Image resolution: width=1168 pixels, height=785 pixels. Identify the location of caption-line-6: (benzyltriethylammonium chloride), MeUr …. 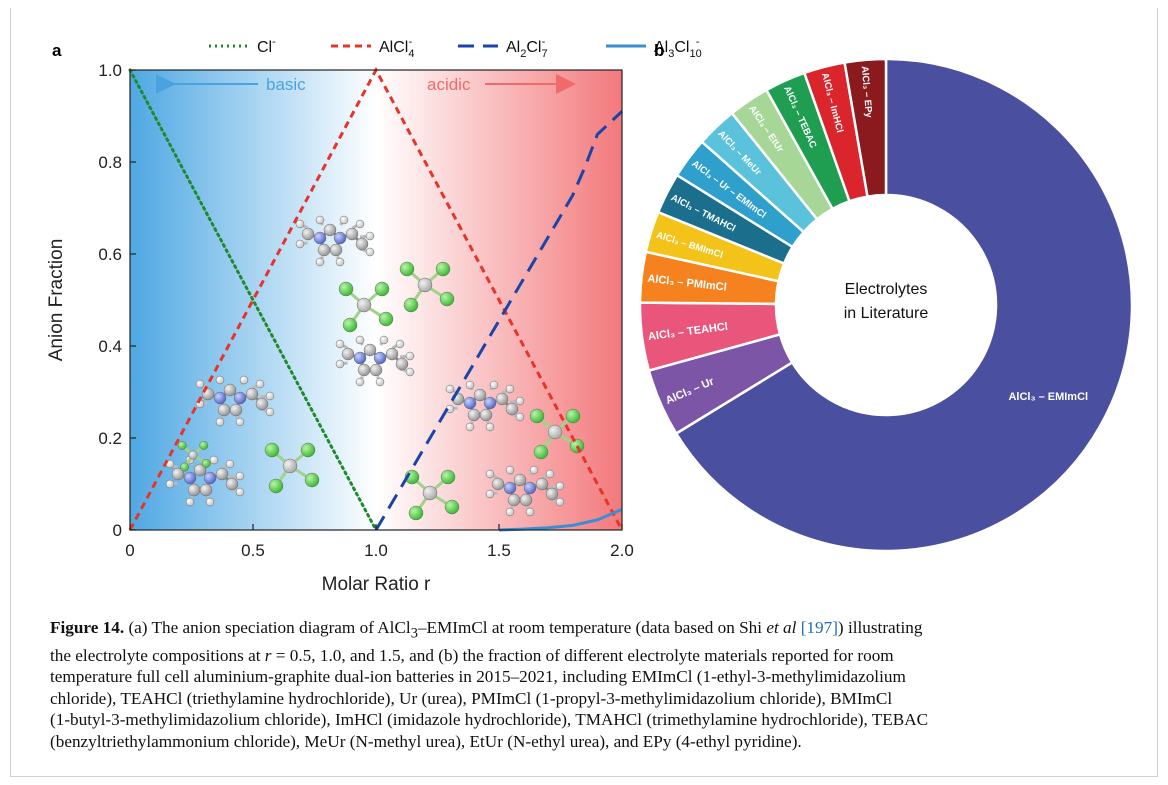
(426, 741).